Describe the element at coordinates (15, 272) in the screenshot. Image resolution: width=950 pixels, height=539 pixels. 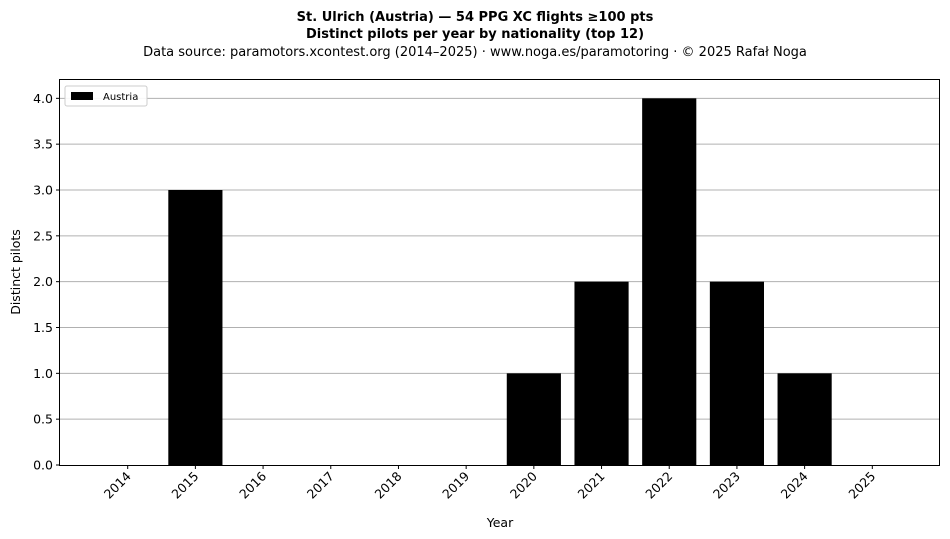
I see `y-axis-label: Distinct pilots` at that location.